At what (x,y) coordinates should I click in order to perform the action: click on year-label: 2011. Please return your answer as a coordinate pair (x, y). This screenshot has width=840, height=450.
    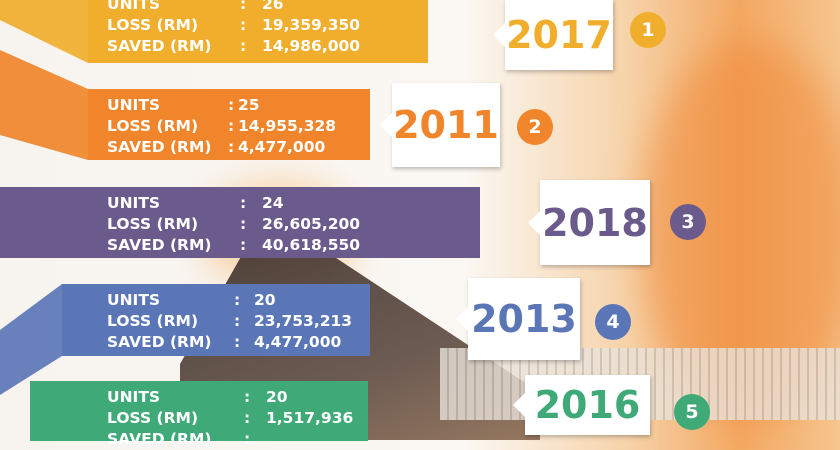
    Looking at the image, I should click on (440, 125).